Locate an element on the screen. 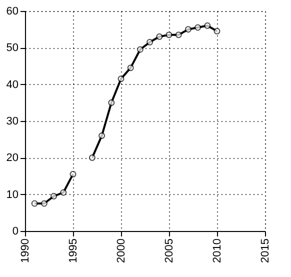  y-tick-label: 10 is located at coordinates (12, 194).